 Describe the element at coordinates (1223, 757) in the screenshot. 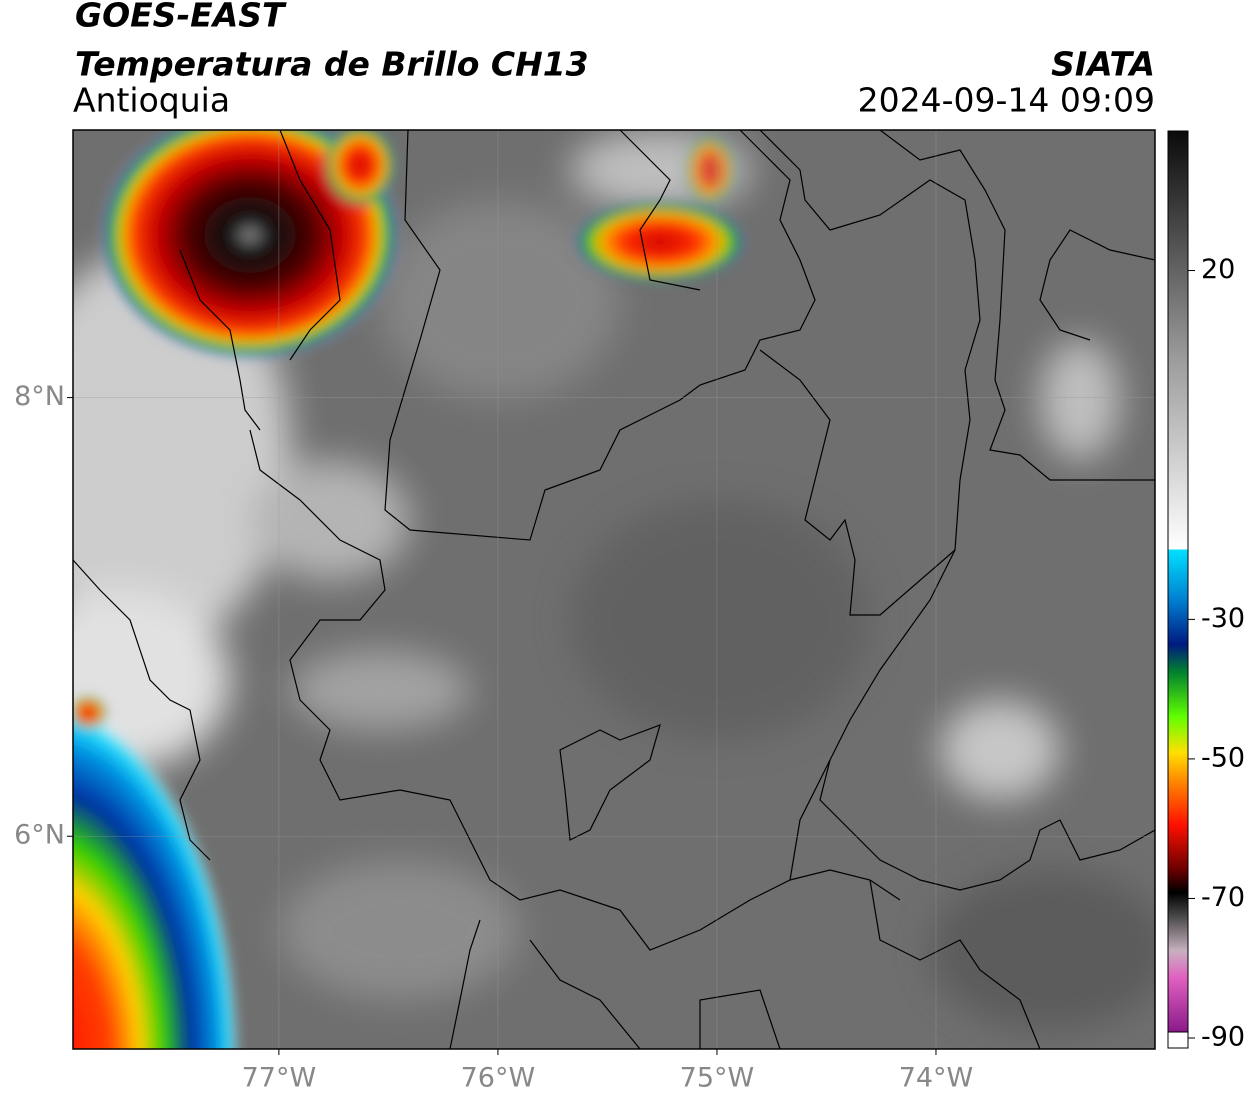

I see `colorbar-tick-label: -50` at that location.